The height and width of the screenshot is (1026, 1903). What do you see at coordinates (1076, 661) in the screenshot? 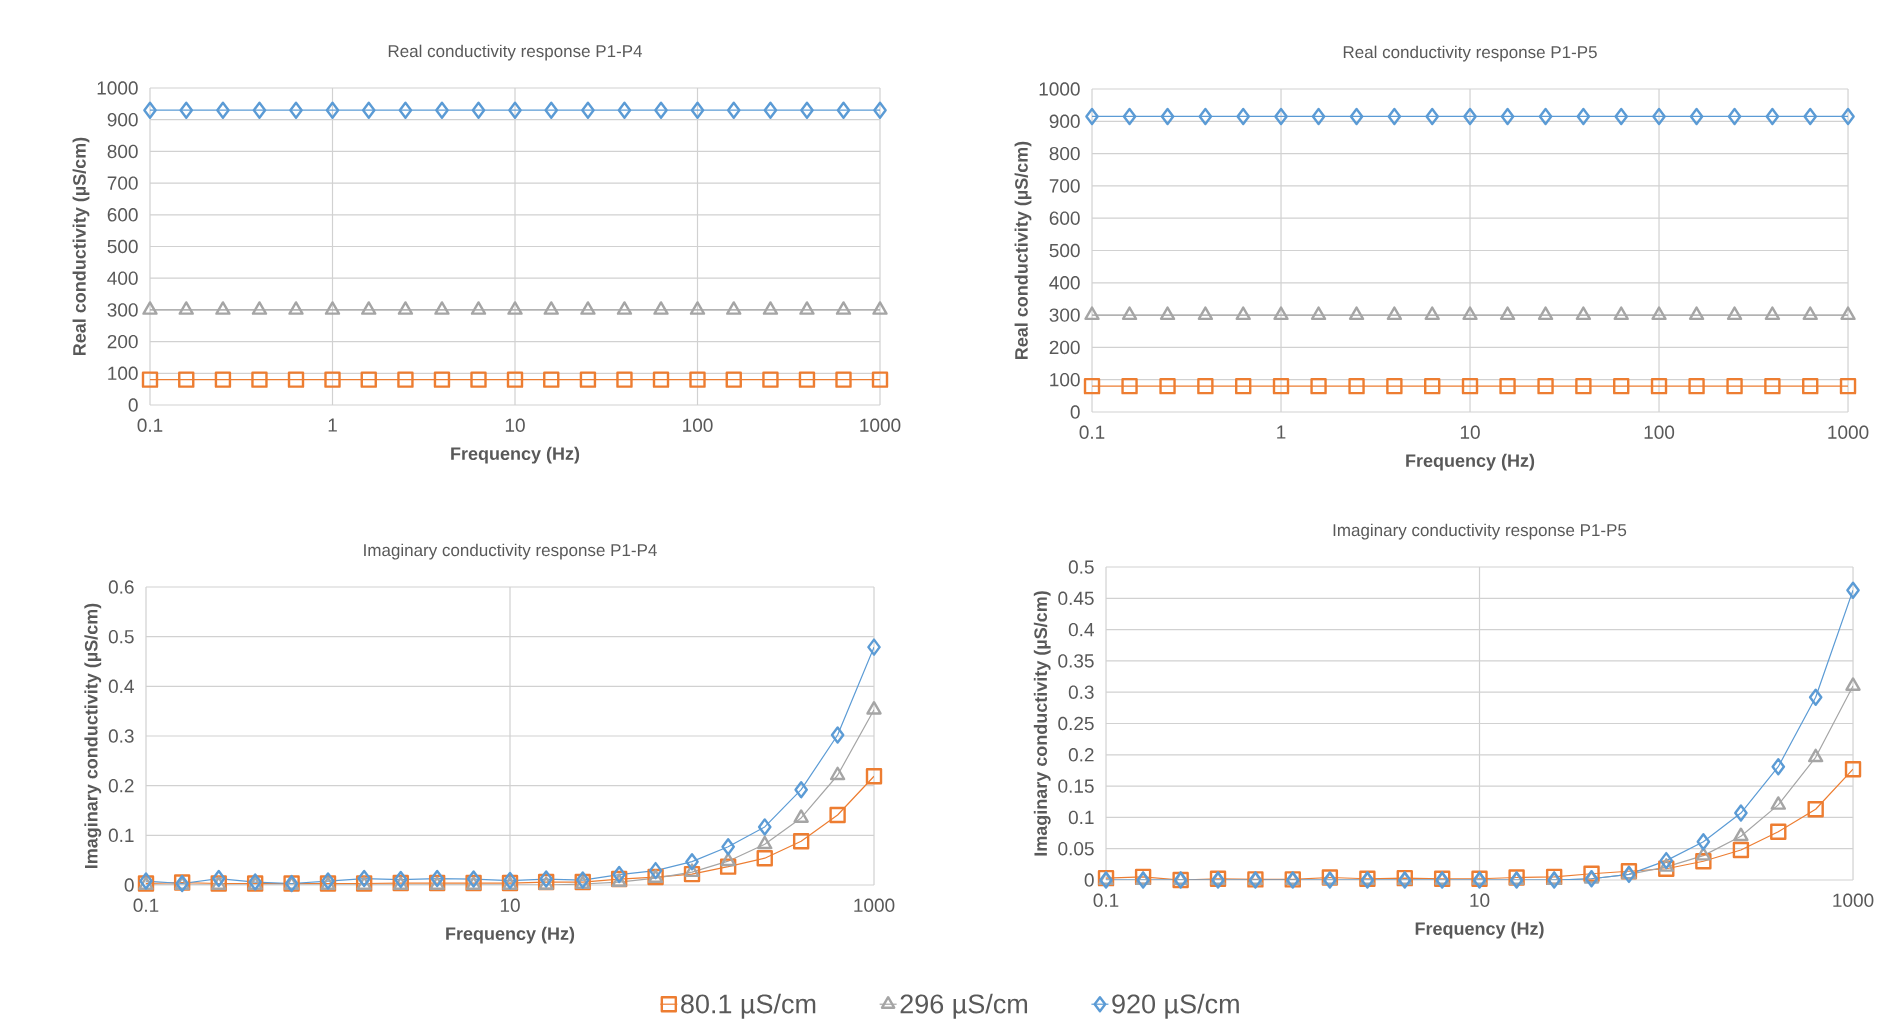
I see `y-tick-label: 0.35` at bounding box center [1076, 661].